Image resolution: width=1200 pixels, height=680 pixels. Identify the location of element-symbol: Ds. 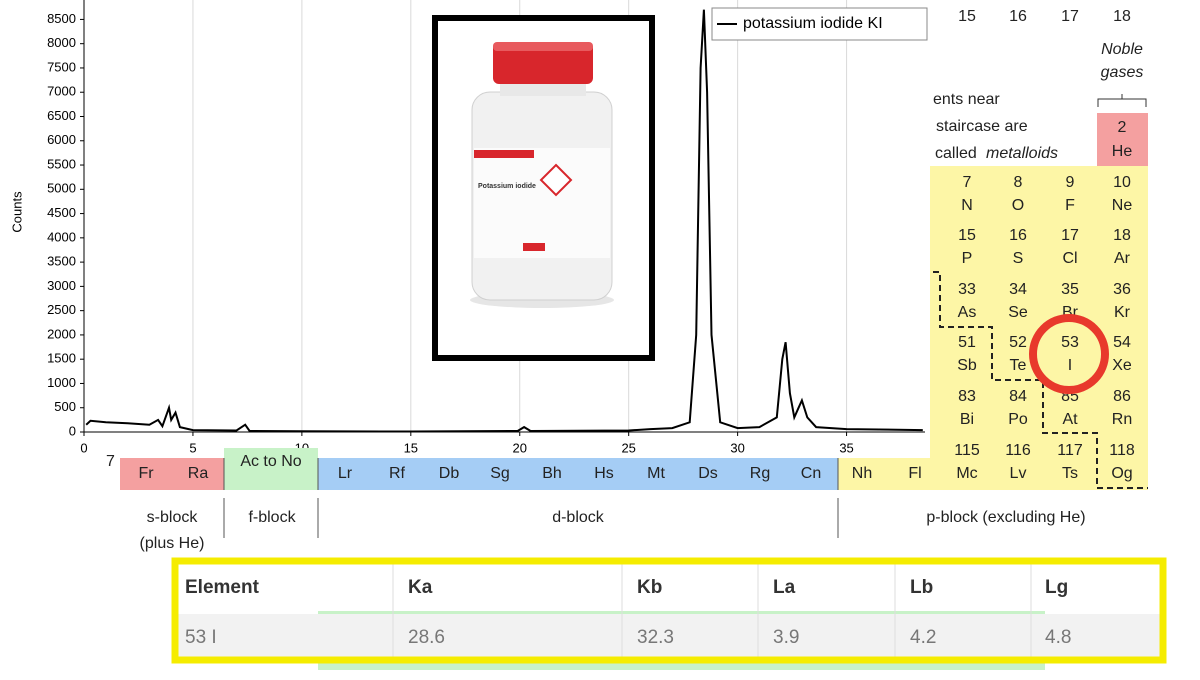
(708, 473).